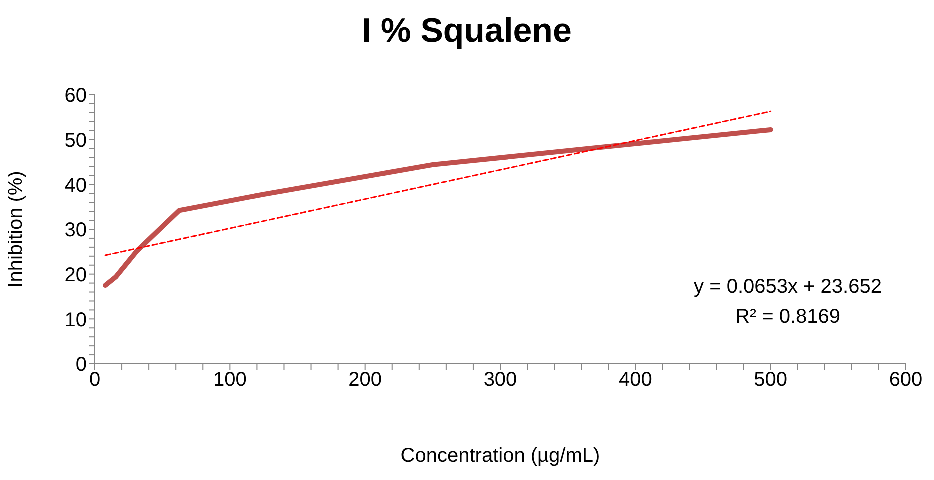 The image size is (934, 480). I want to click on annotation: R² = 0.8169, so click(788, 317).